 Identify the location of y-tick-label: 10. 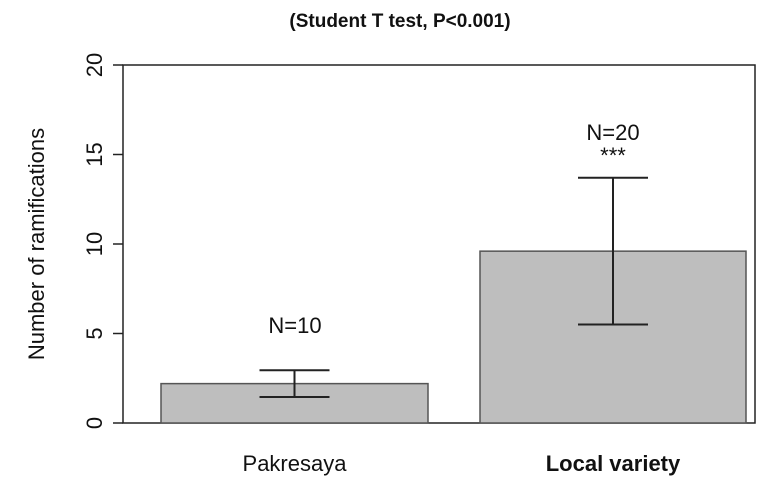
(94, 244).